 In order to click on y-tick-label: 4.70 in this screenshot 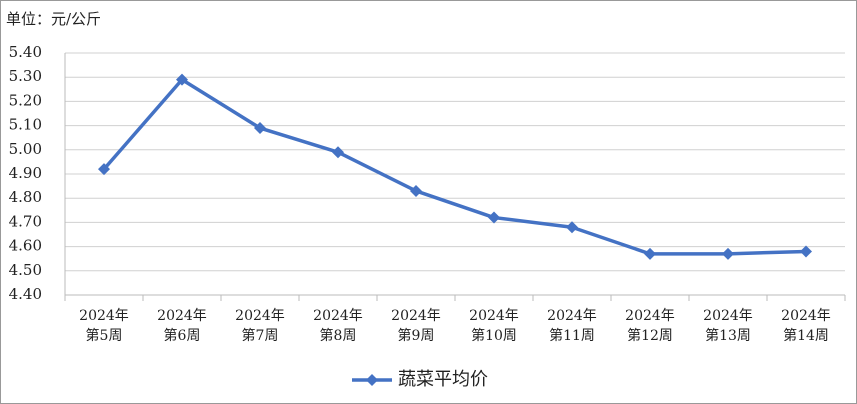, I will do `click(25, 221)`.